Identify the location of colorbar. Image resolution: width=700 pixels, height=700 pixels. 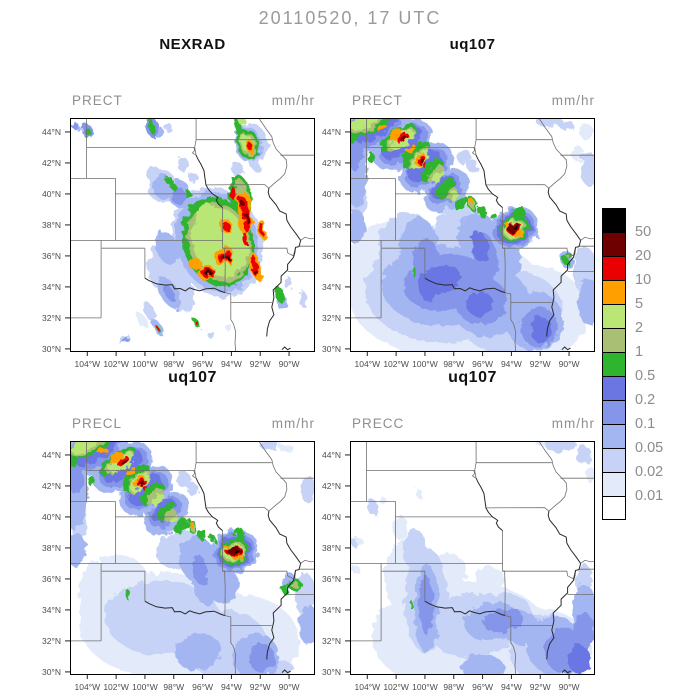
(614, 364).